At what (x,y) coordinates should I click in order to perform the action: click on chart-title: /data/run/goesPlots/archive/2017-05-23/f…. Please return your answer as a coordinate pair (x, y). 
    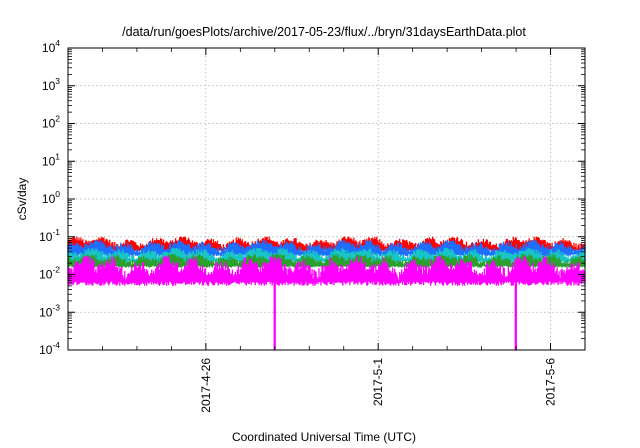
    Looking at the image, I should click on (324, 32).